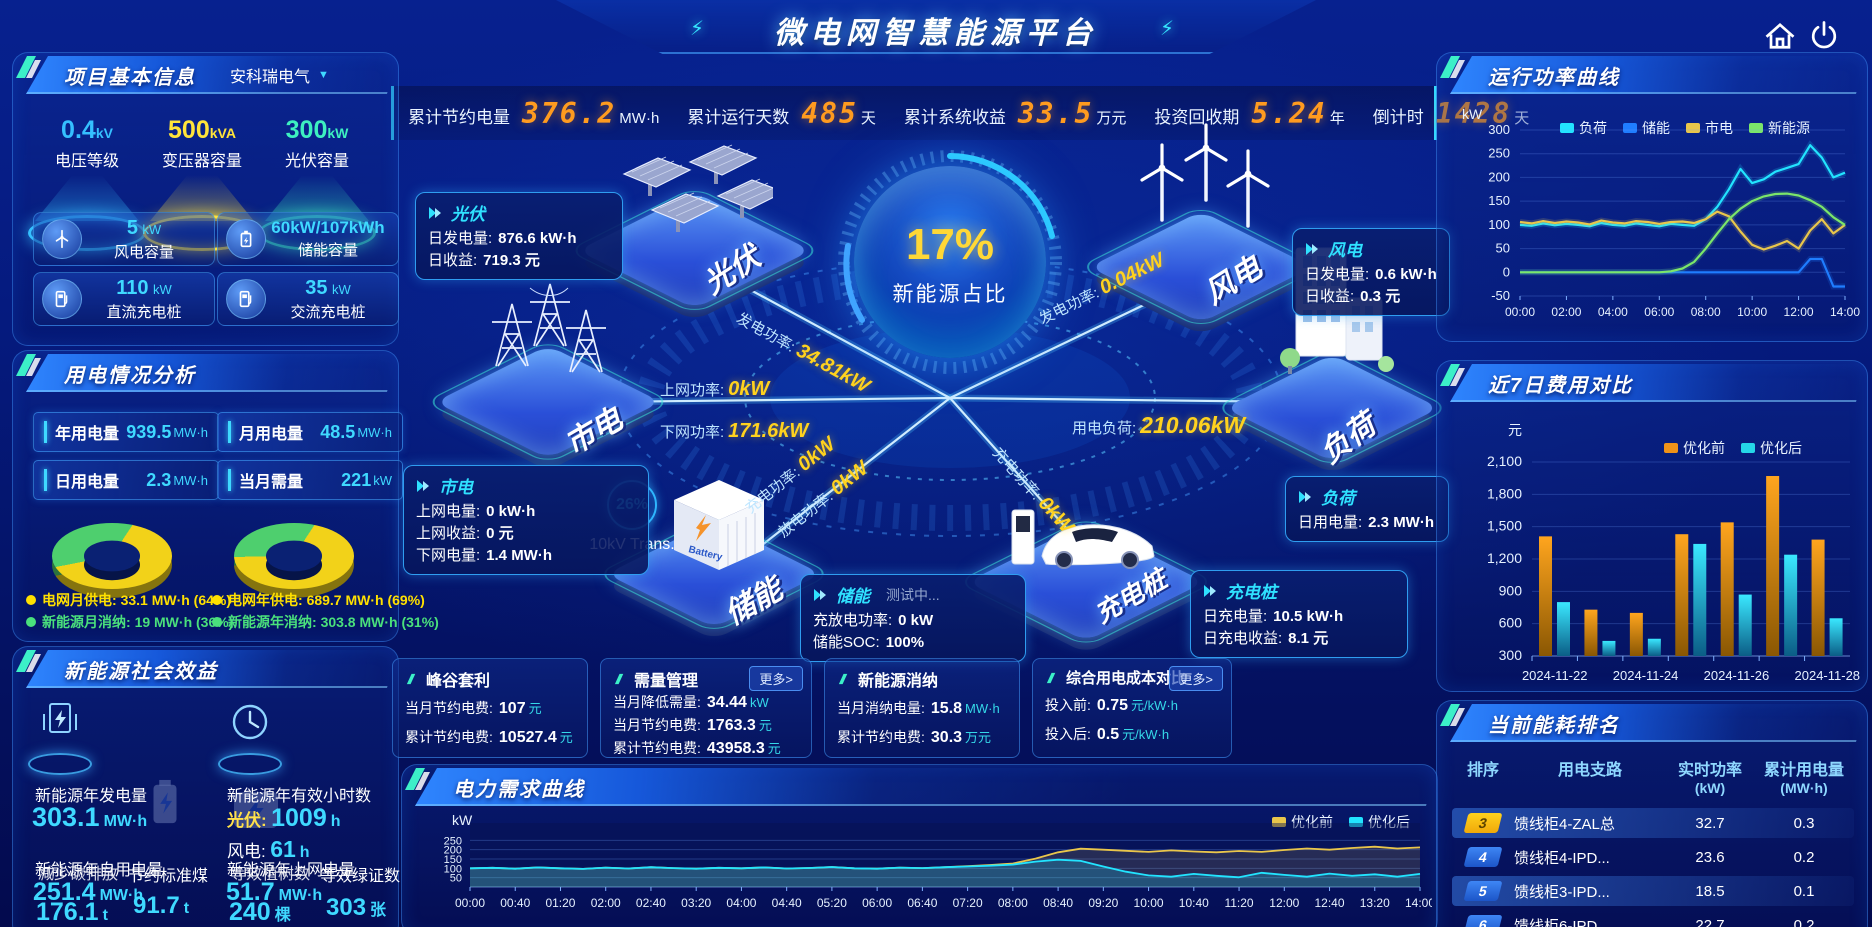 The image size is (1872, 927). I want to click on grid-platform, so click(548, 382).